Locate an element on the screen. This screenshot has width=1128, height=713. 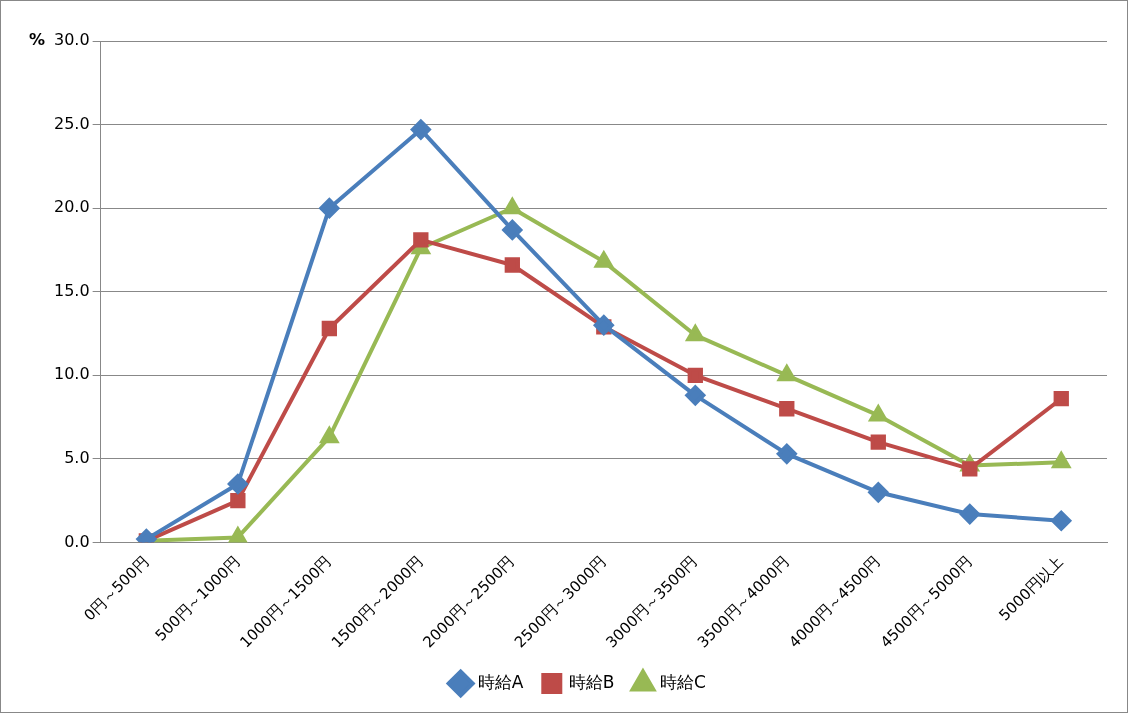
legend-label: 時給A is located at coordinates (500, 681).